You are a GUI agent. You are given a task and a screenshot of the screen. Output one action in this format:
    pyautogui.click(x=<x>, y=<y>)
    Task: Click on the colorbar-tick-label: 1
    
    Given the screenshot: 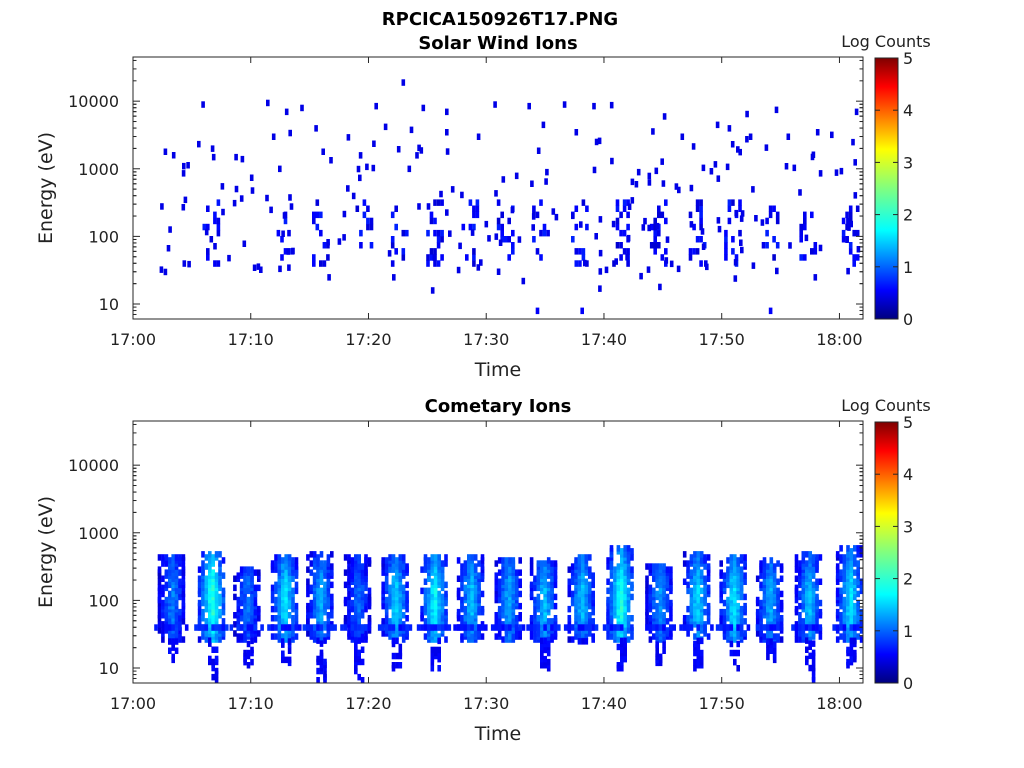 What is the action you would take?
    pyautogui.click(x=908, y=267)
    